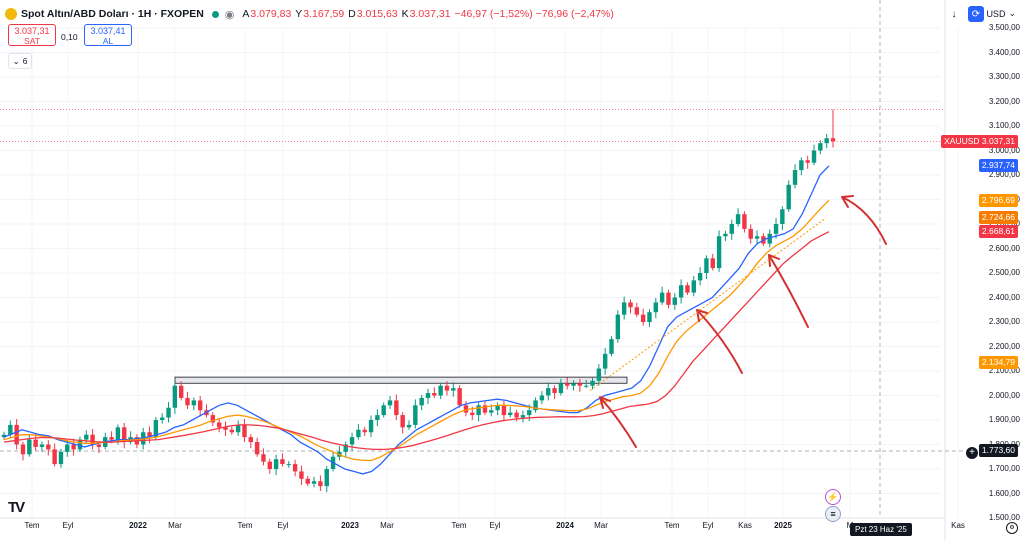 The width and height of the screenshot is (1024, 540). What do you see at coordinates (1004, 52) in the screenshot?
I see `price-axis-label: 3.400,00` at bounding box center [1004, 52].